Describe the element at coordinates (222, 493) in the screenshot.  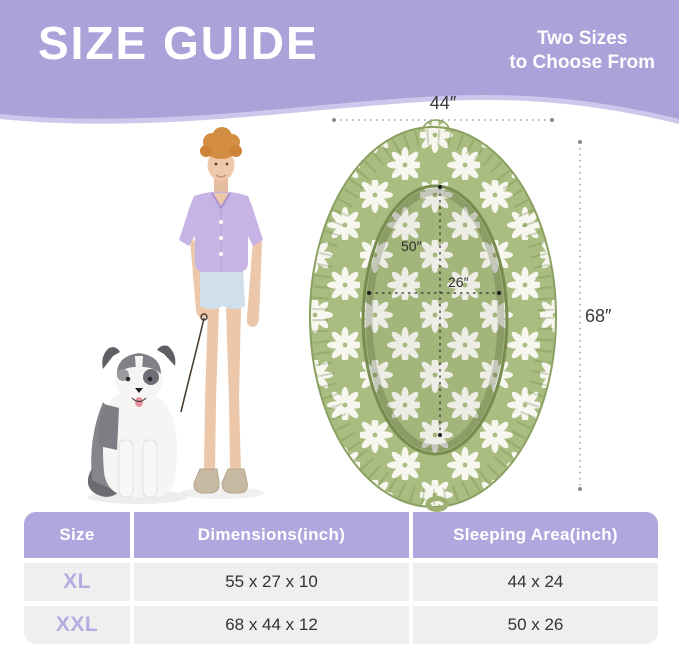
I see `woman-shadow` at that location.